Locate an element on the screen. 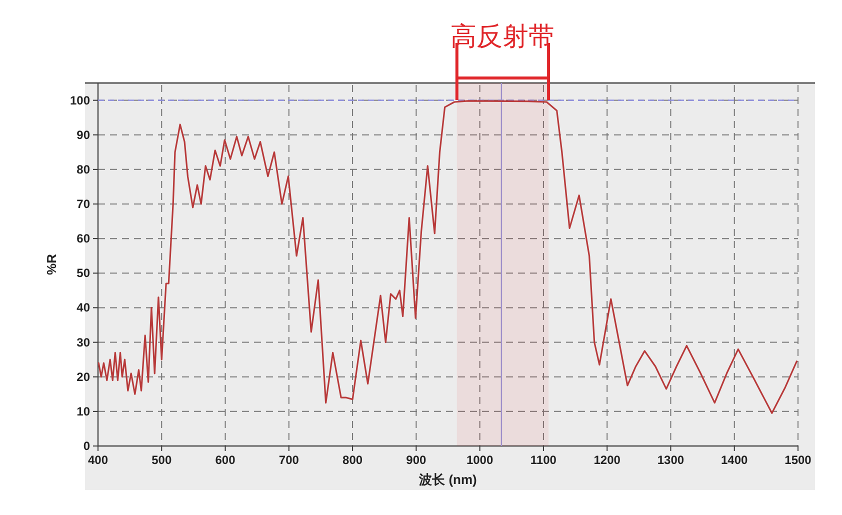  x-tick-label: 500 is located at coordinates (162, 460).